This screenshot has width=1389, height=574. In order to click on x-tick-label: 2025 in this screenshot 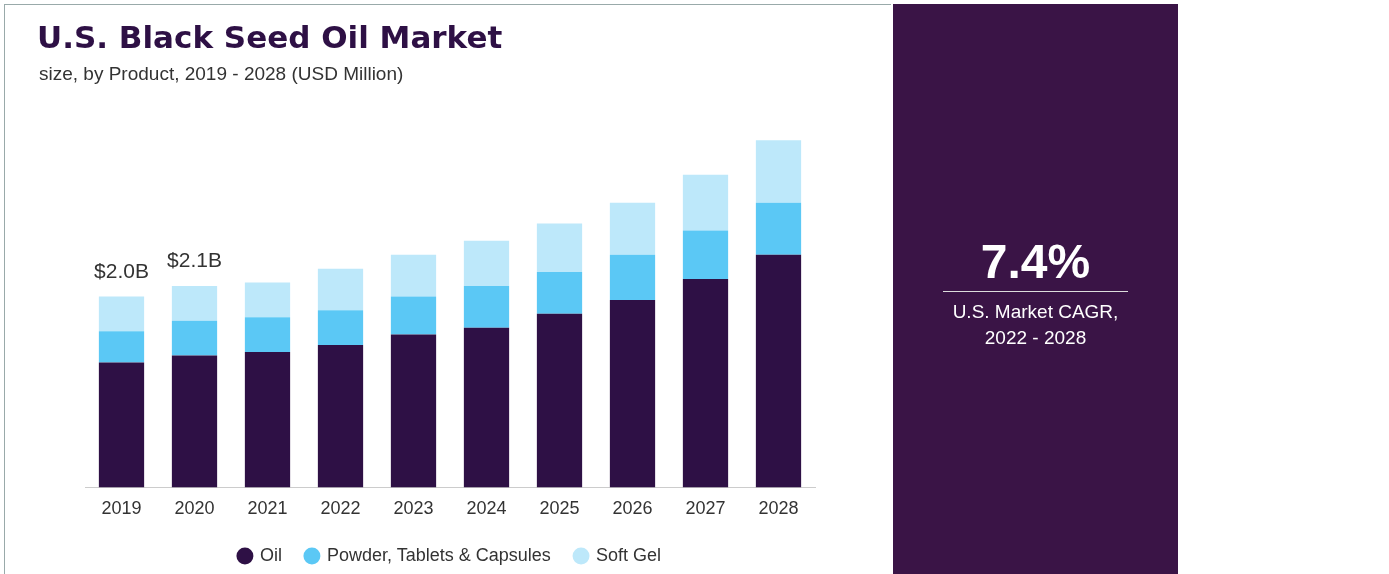, I will do `click(559, 508)`.